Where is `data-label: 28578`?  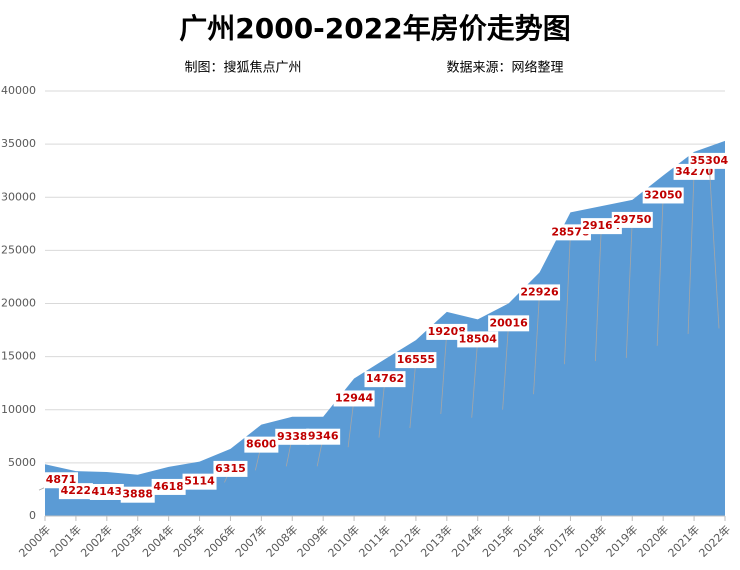
data-label: 28578 is located at coordinates (570, 231).